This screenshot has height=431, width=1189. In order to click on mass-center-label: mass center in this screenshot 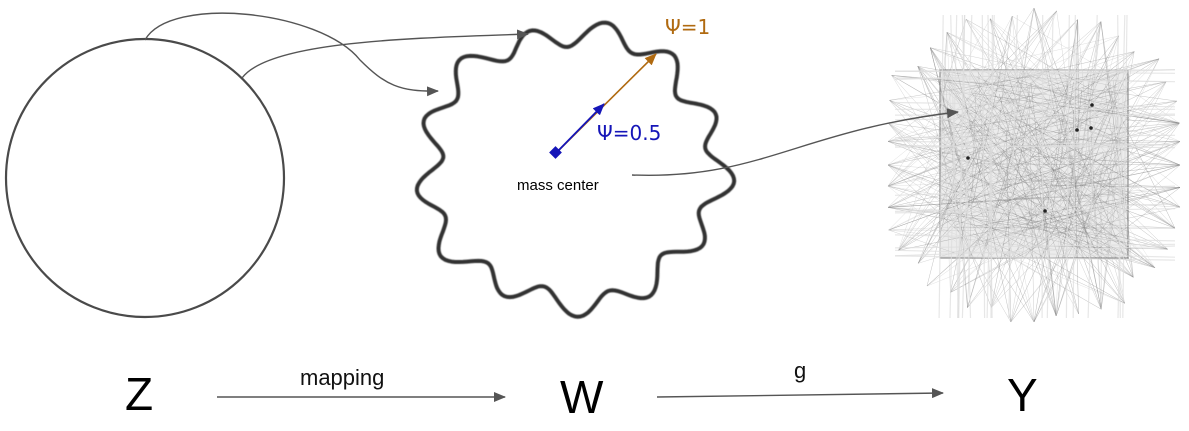, I will do `click(558, 185)`.